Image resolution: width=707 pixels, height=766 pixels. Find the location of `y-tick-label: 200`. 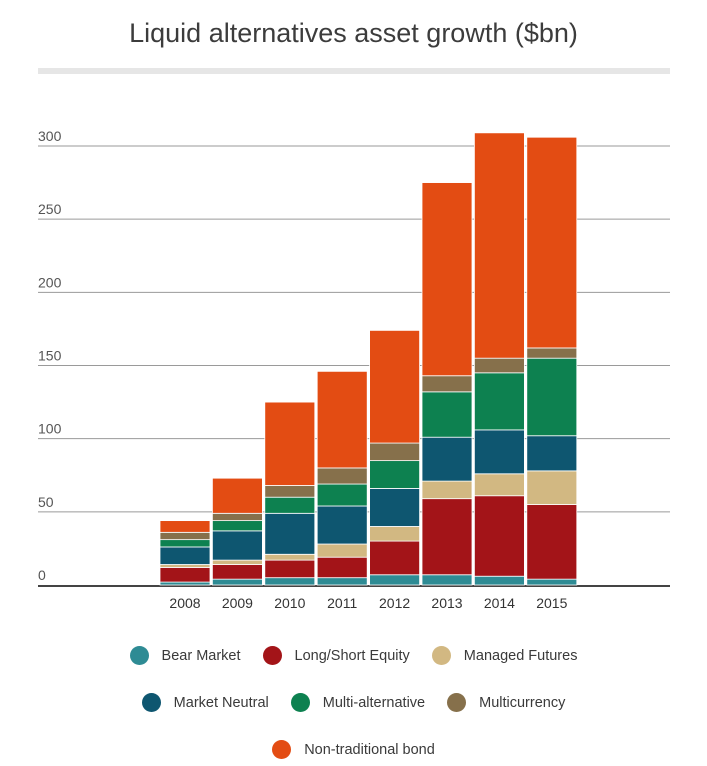

y-tick-label: 200 is located at coordinates (50, 282).